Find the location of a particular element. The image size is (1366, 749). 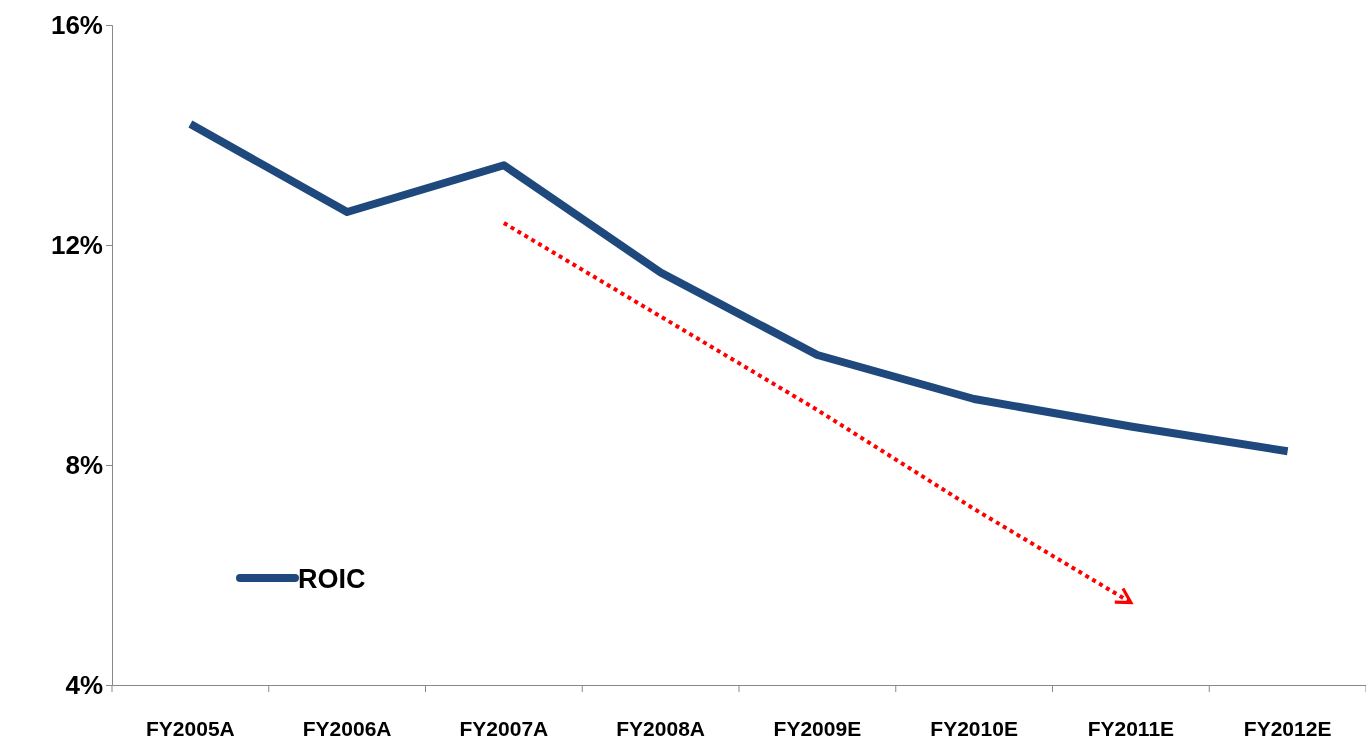

x-tick-label: FY2009E is located at coordinates (817, 728).